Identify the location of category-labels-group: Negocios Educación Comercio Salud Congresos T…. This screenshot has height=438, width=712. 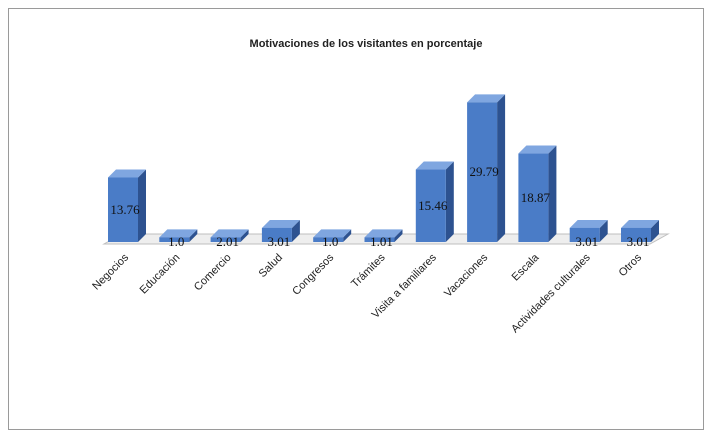
(367, 293).